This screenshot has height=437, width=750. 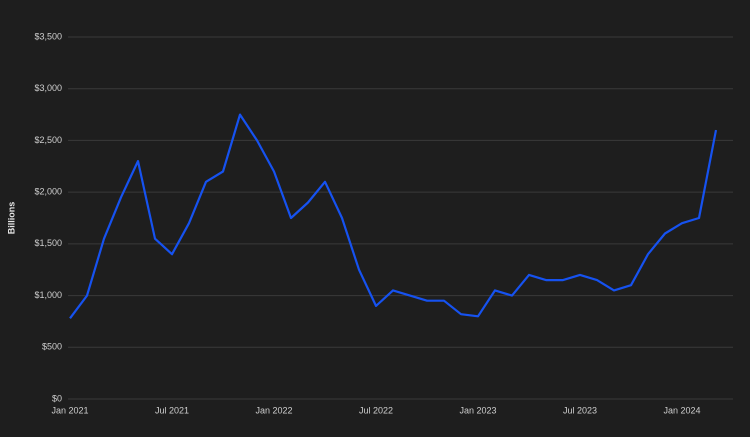 What do you see at coordinates (580, 410) in the screenshot?
I see `x-tick-label: Jul 2023` at bounding box center [580, 410].